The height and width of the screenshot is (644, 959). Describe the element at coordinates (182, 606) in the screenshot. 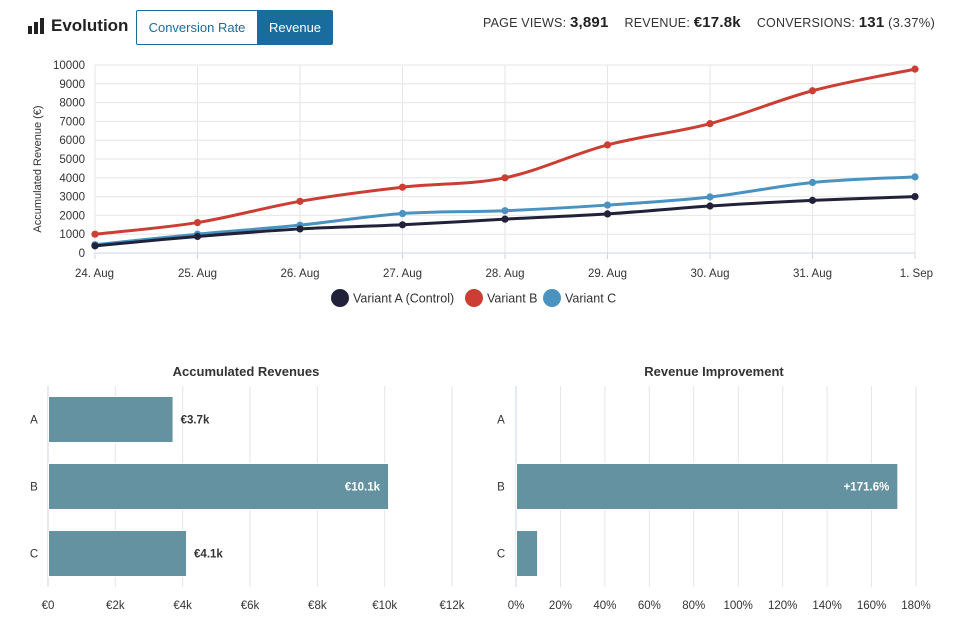

I see `x-tick-label: €4k` at that location.